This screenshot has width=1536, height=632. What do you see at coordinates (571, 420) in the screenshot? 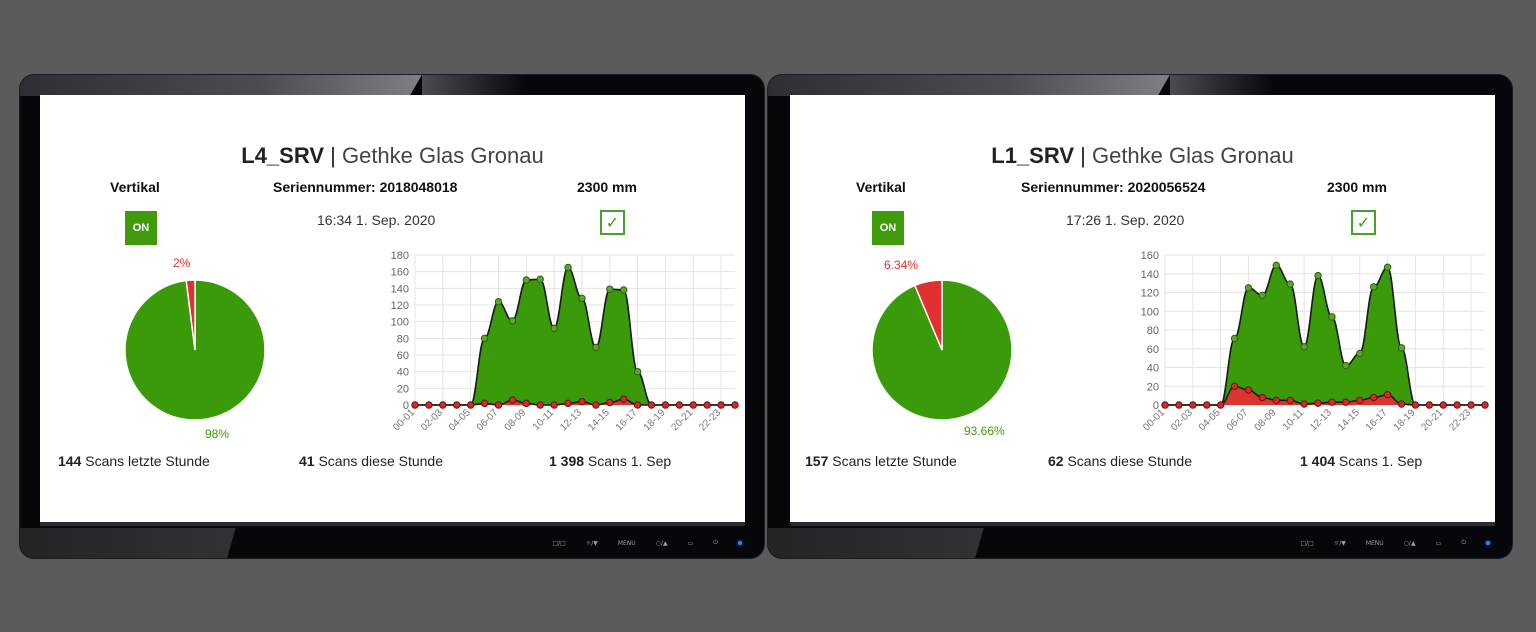
I see `x-tick-label: 12-13` at bounding box center [571, 420].